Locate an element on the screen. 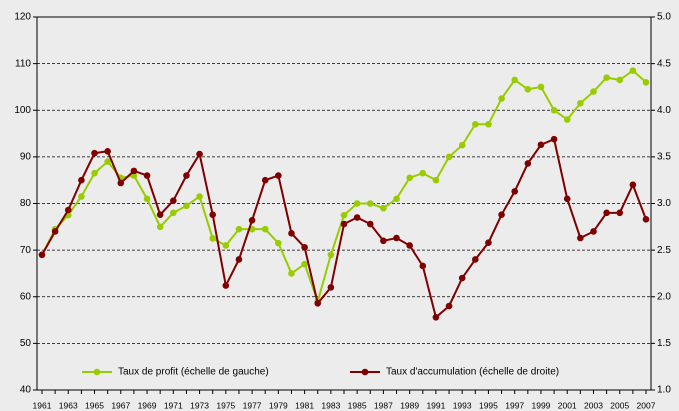 The height and width of the screenshot is (411, 679). y2-tick-label: 4.0 is located at coordinates (664, 110).